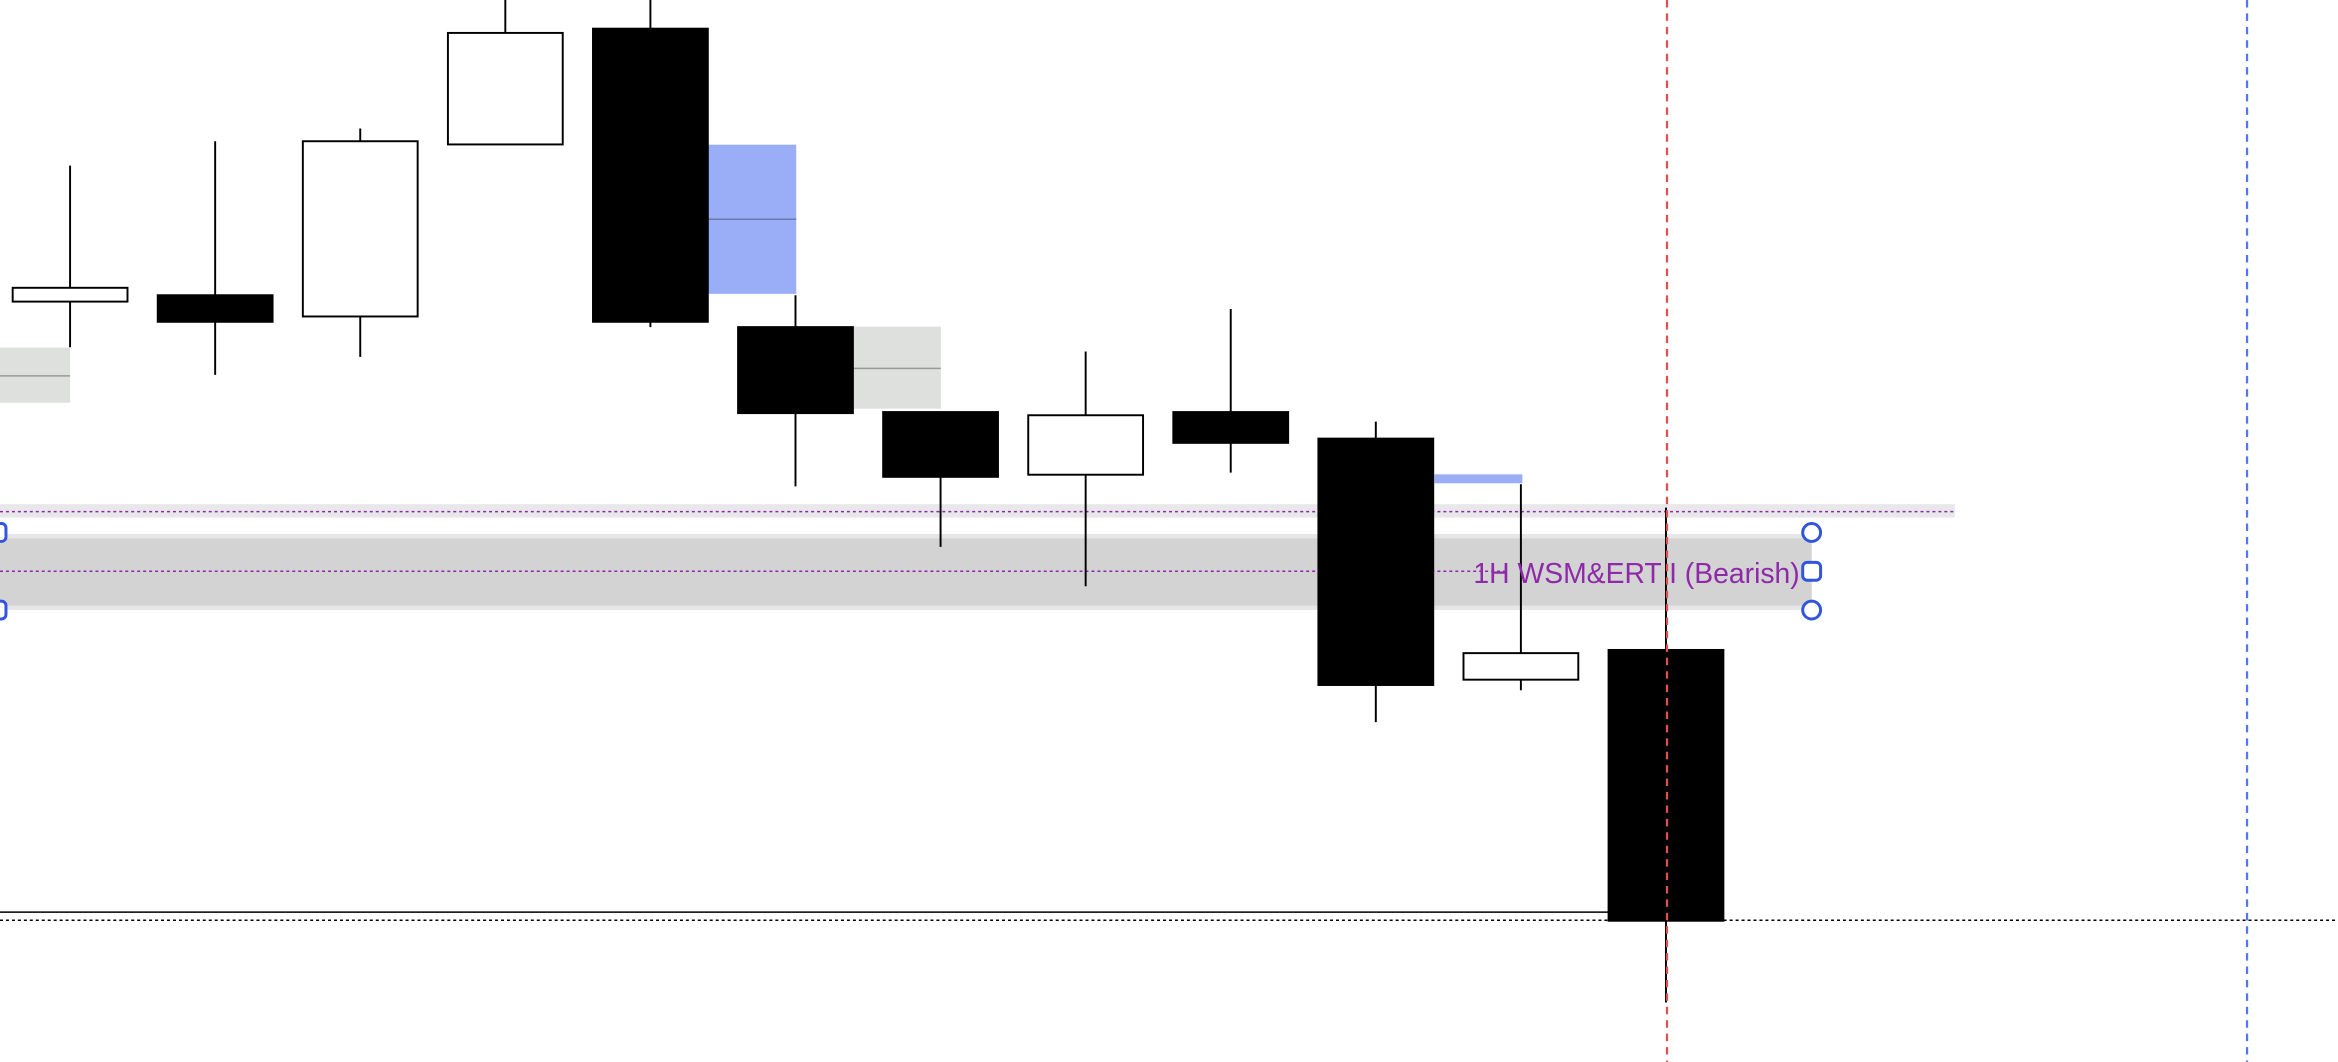  What do you see at coordinates (1478, 479) in the screenshot?
I see `fvg-box-blue-small` at bounding box center [1478, 479].